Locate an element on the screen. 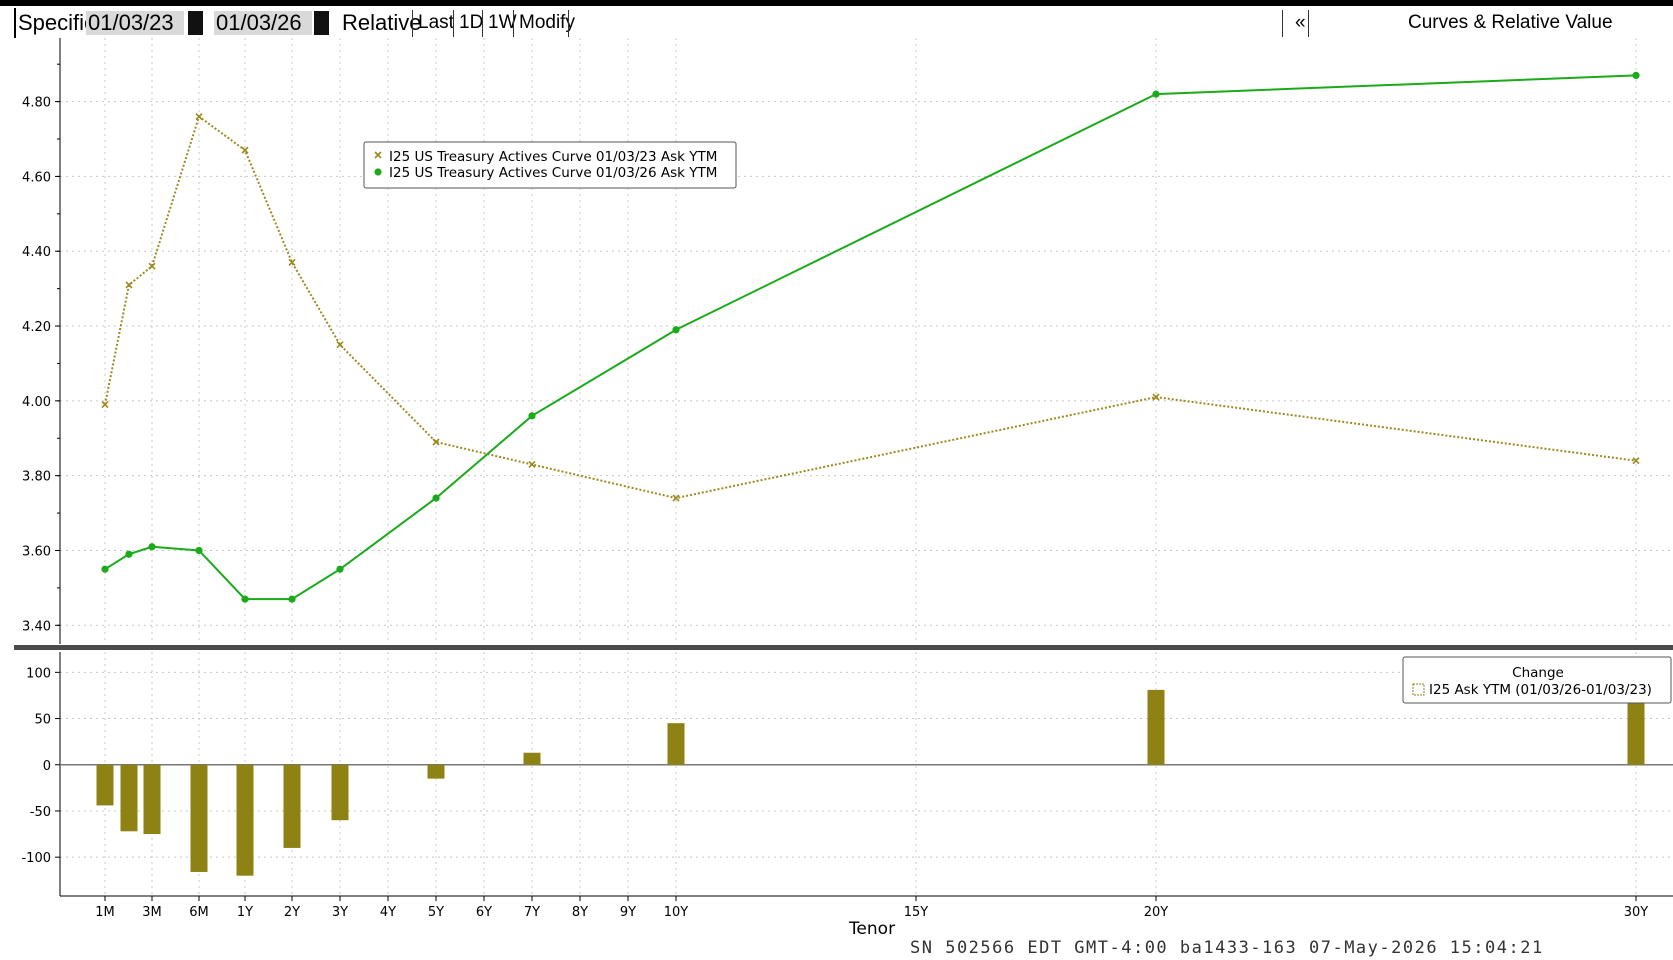 The width and height of the screenshot is (1673, 960). window-top-border is located at coordinates (836, 3).